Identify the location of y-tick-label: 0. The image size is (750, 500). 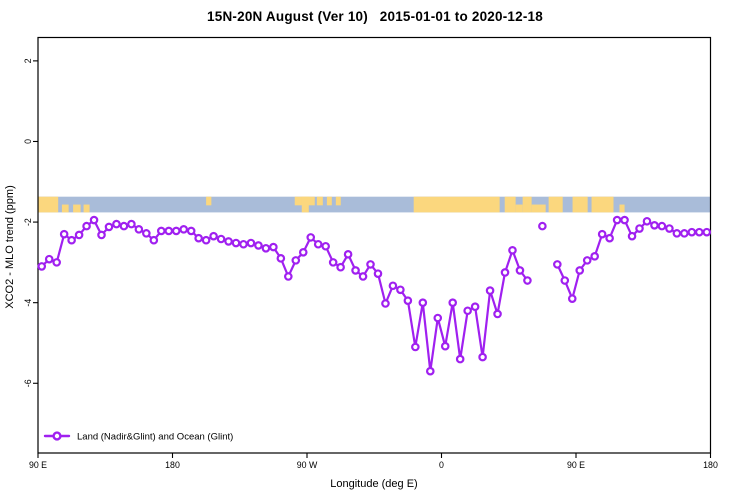
(28, 141).